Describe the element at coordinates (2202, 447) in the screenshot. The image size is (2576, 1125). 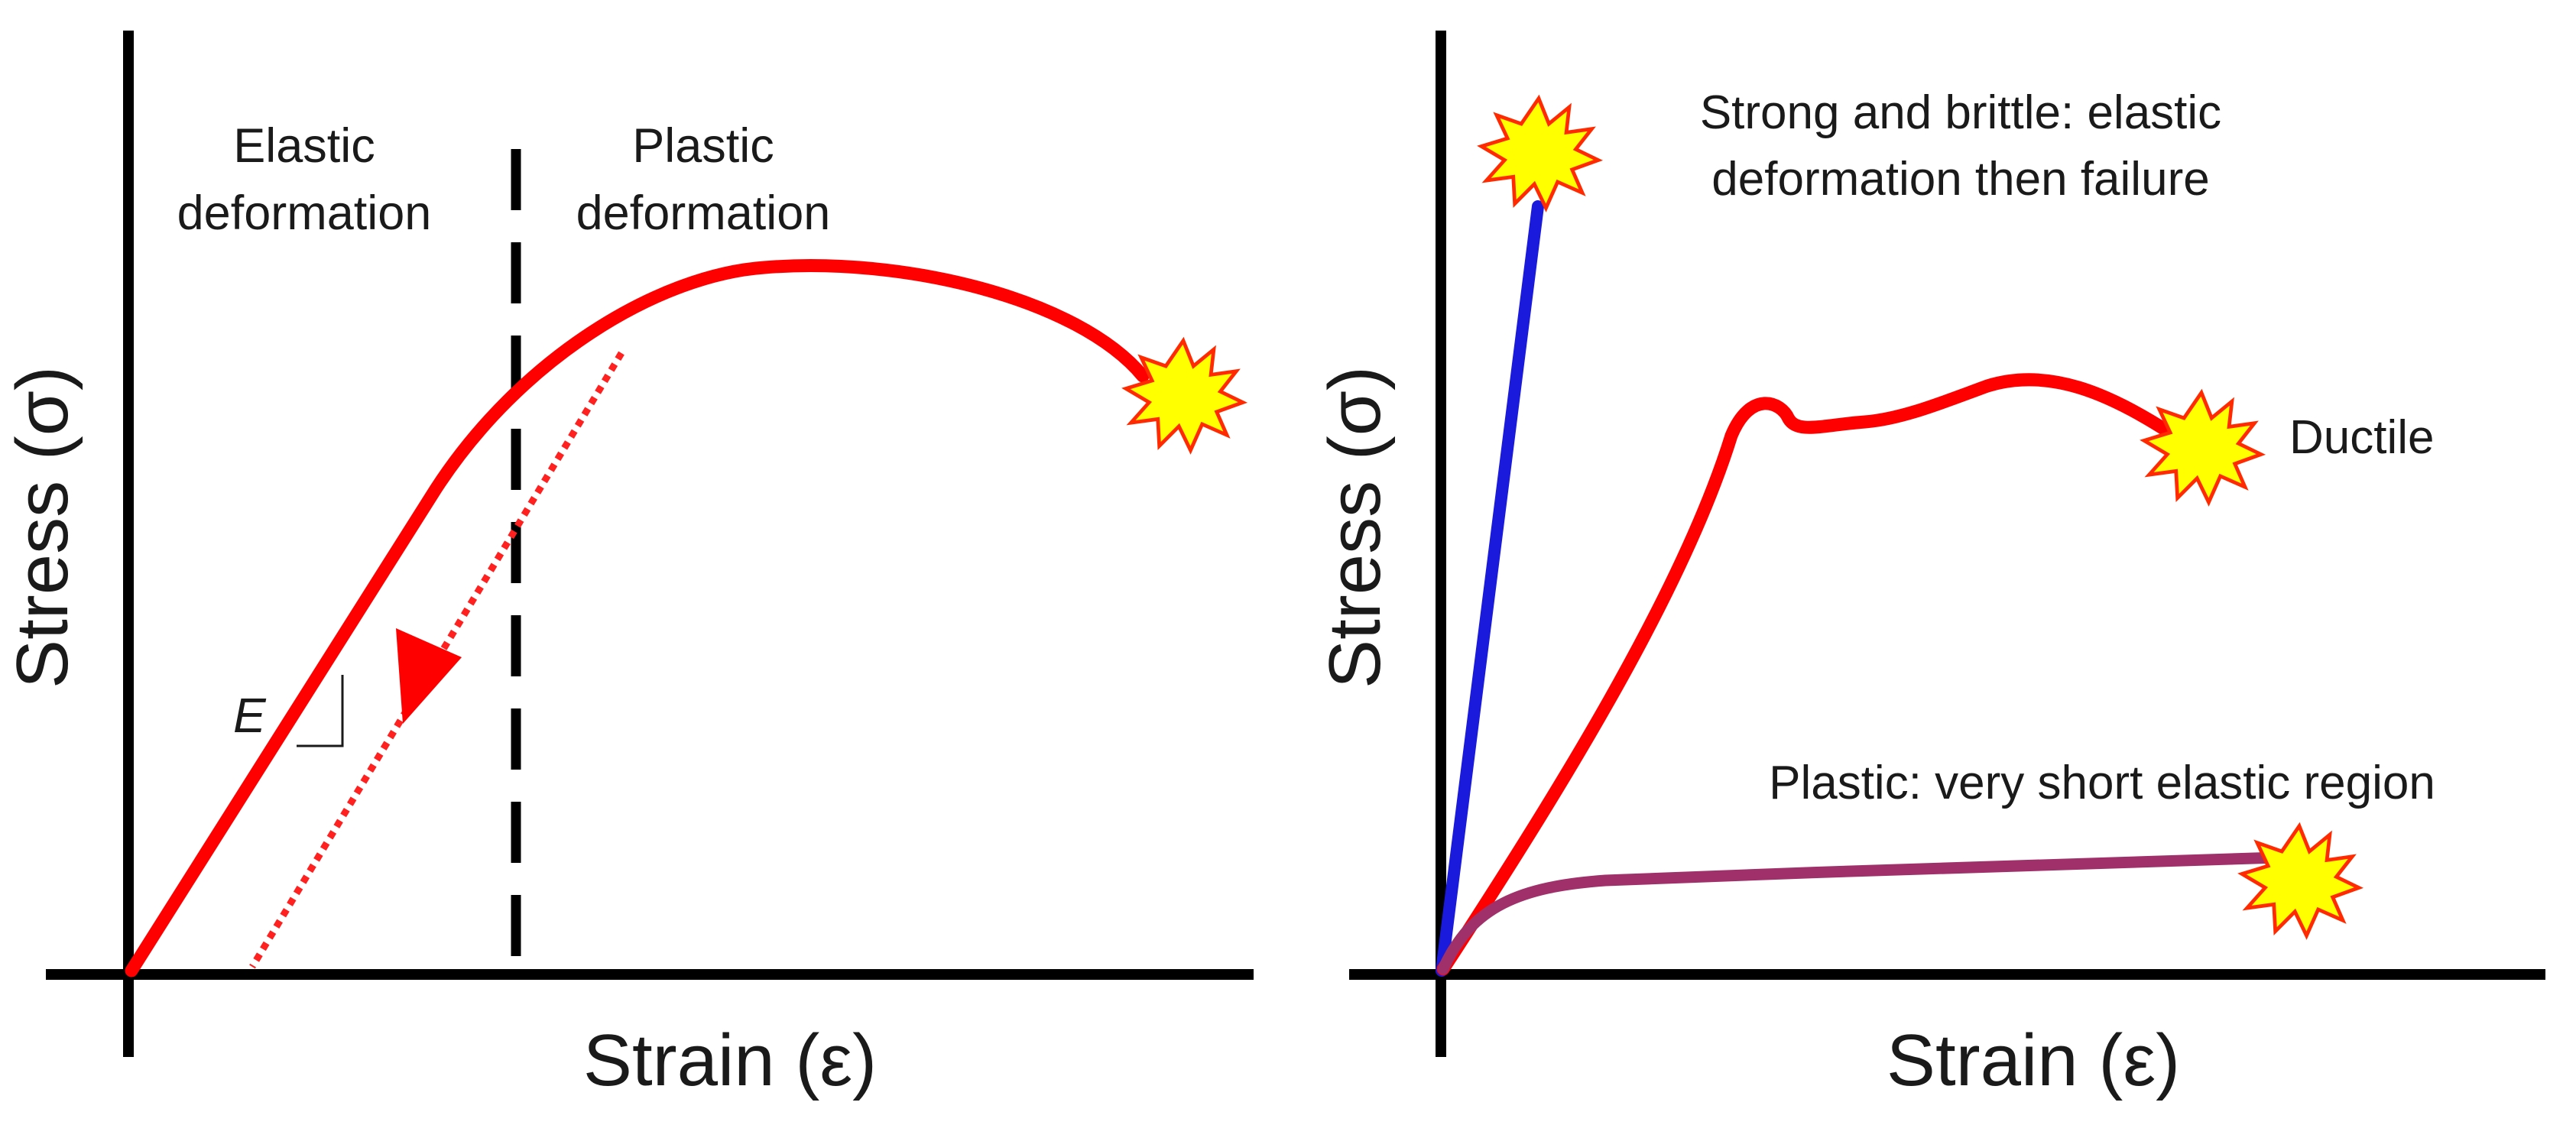
I see `ductile-failure-star-icon` at that location.